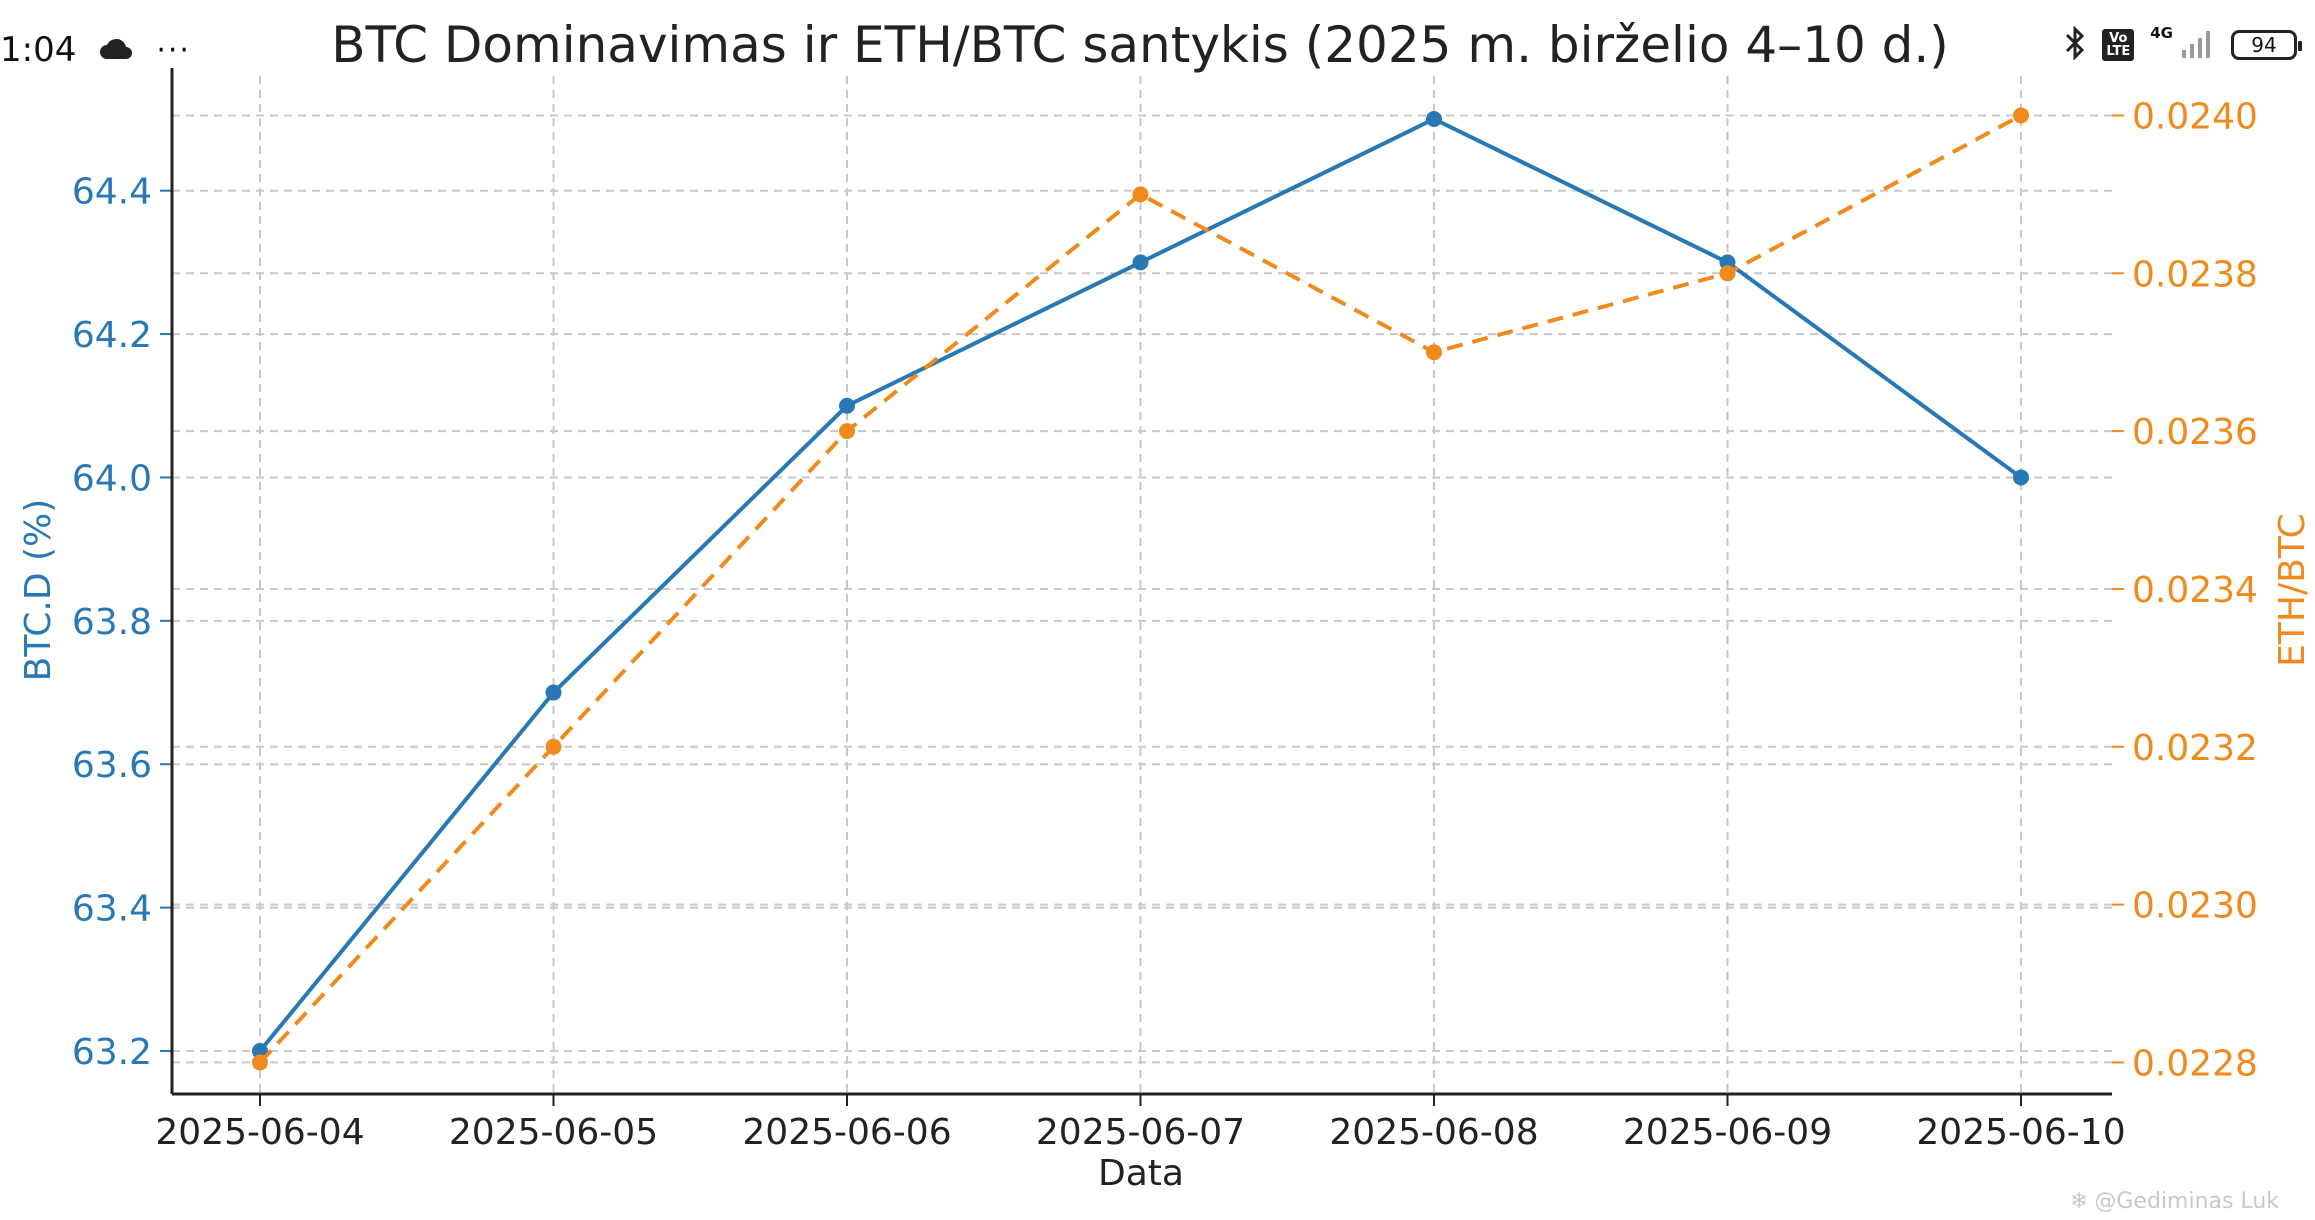  I want to click on volte-icon: Vo LTE, so click(2118, 45).